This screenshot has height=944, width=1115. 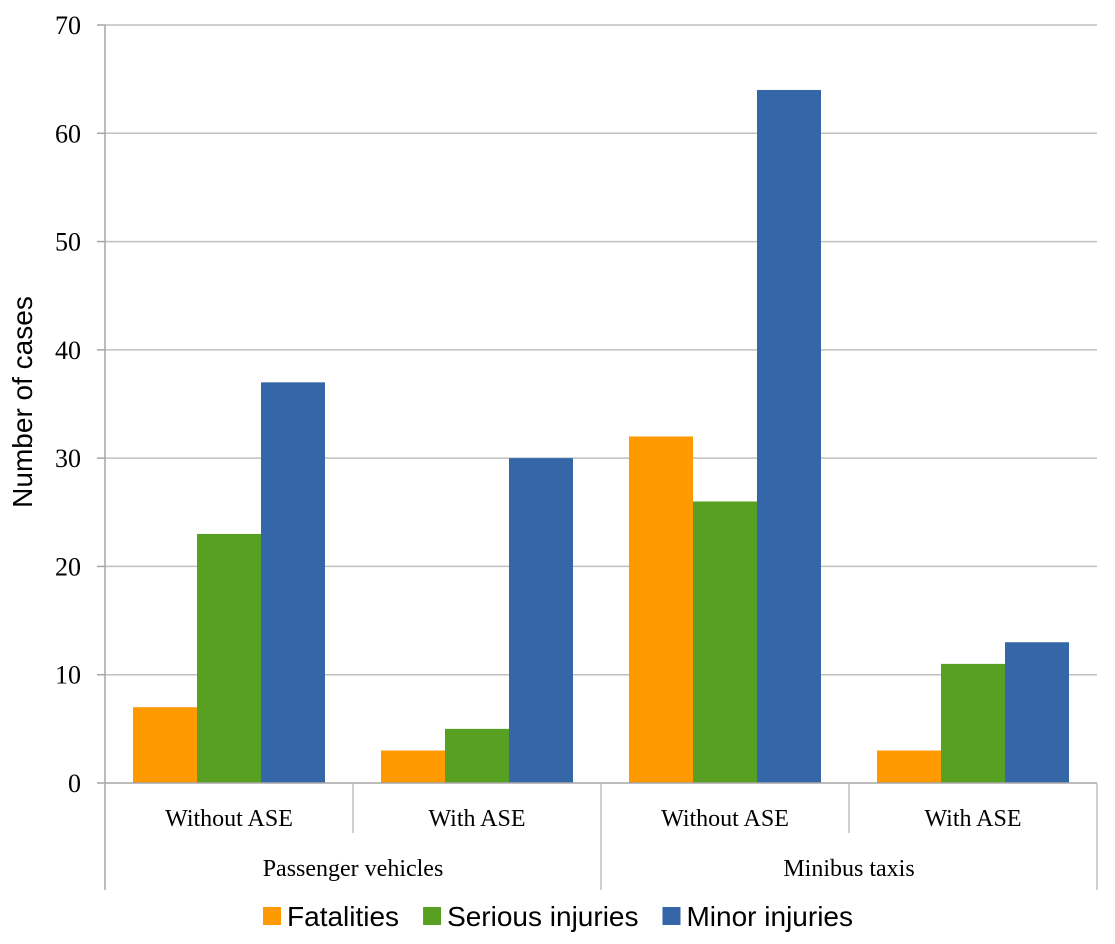 I want to click on y-tick-label: 40, so click(x=68, y=350).